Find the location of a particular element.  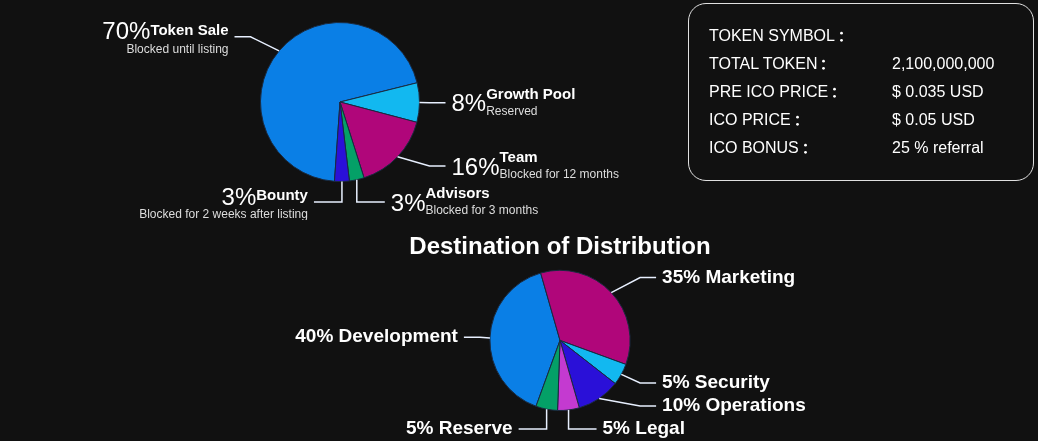

text: $ 0.05 USD is located at coordinates (933, 119).